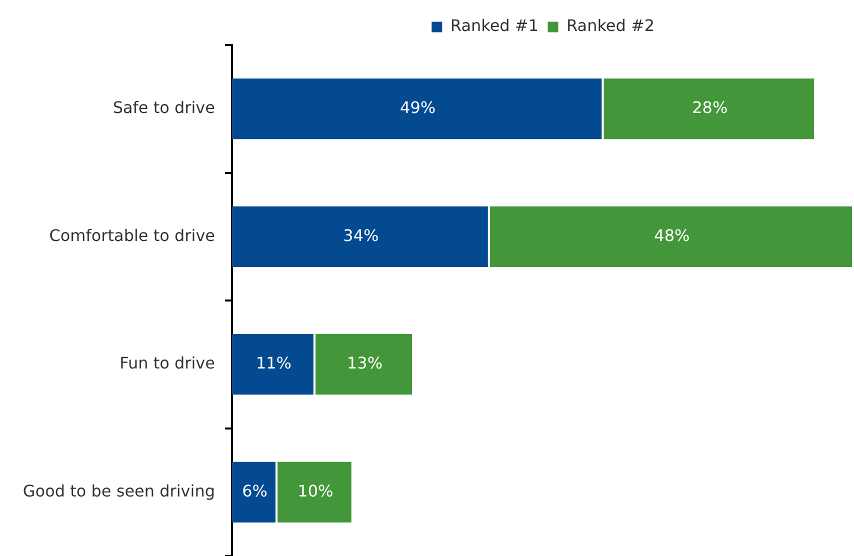 Image resolution: width=854 pixels, height=556 pixels. Describe the element at coordinates (255, 490) in the screenshot. I see `data-label: 6%` at that location.